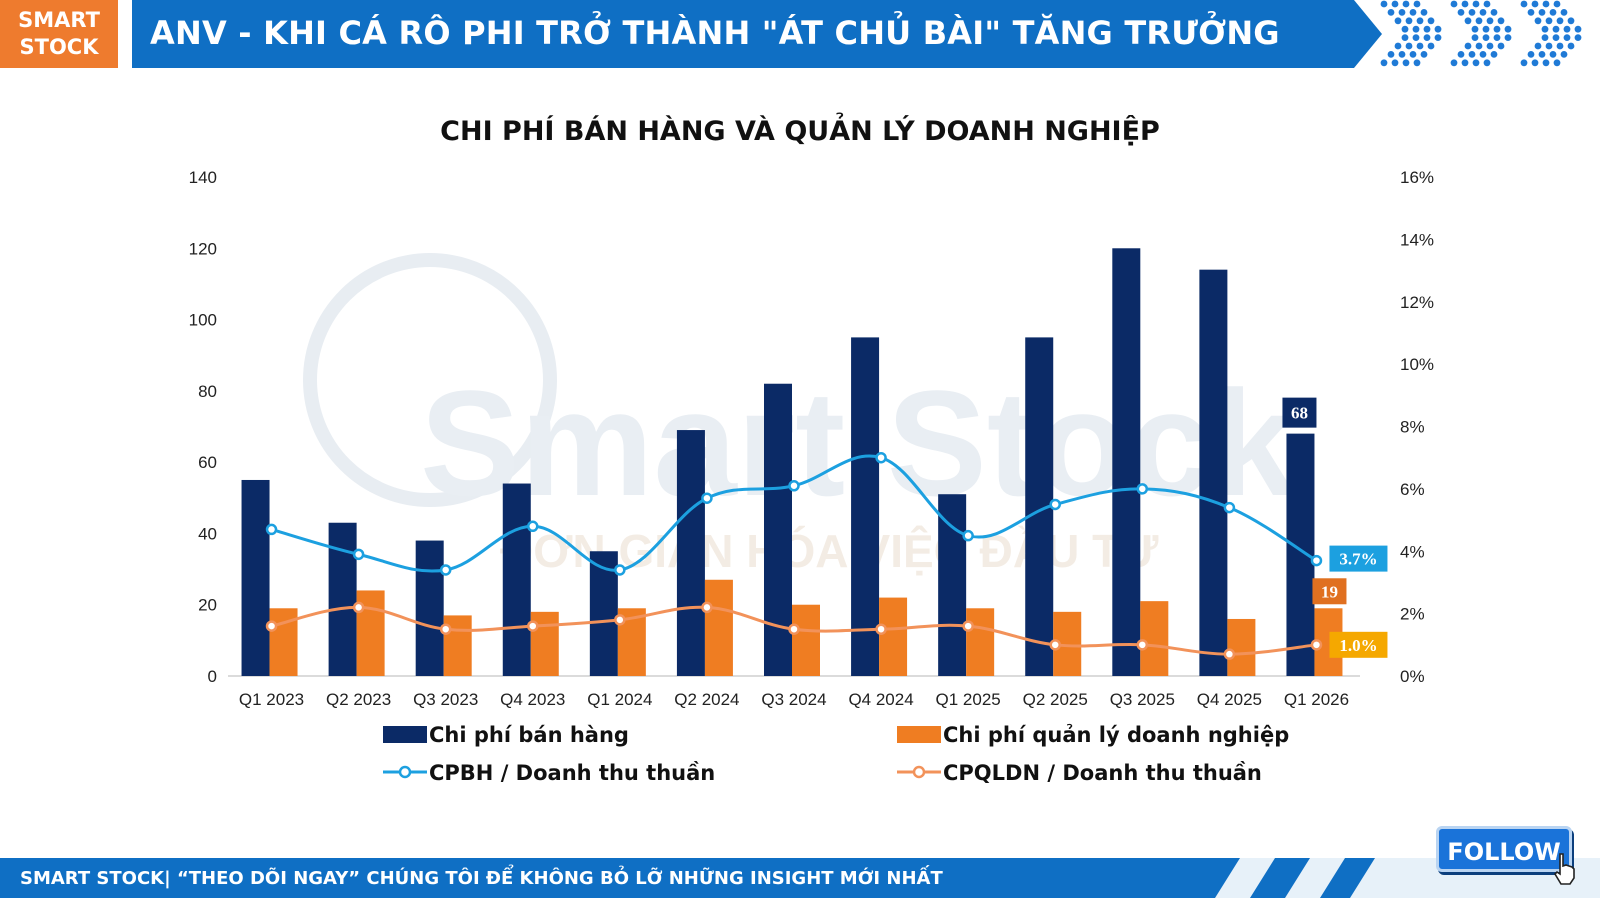 This screenshot has width=1600, height=898. What do you see at coordinates (968, 699) in the screenshot?
I see `x-tick-label: Q1 2025` at bounding box center [968, 699].